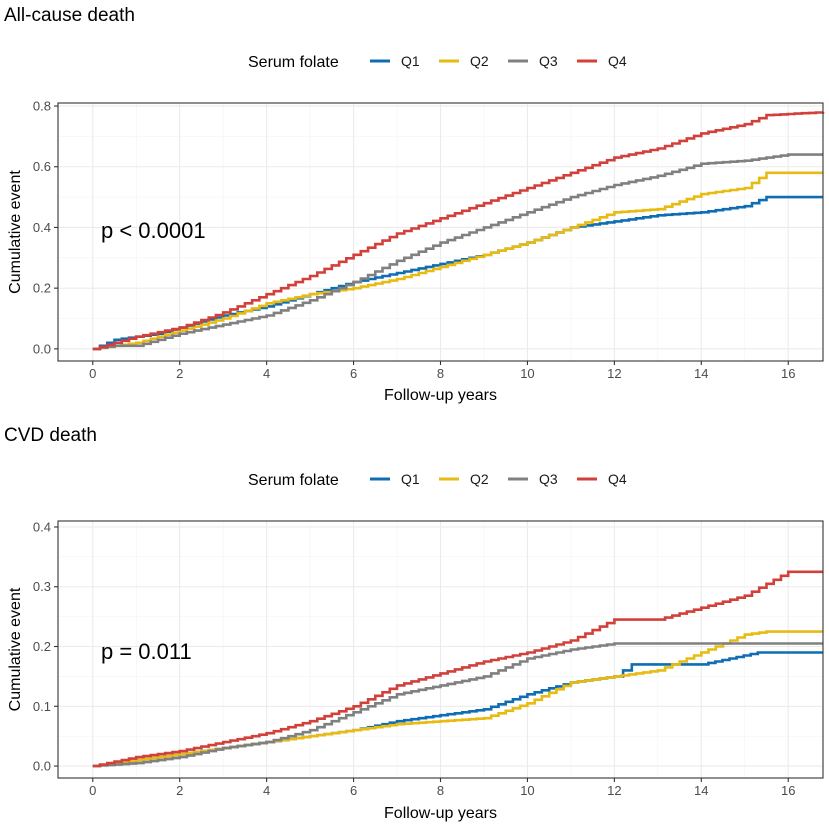  Describe the element at coordinates (42, 106) in the screenshot. I see `y-tick-label: 0.8` at that location.